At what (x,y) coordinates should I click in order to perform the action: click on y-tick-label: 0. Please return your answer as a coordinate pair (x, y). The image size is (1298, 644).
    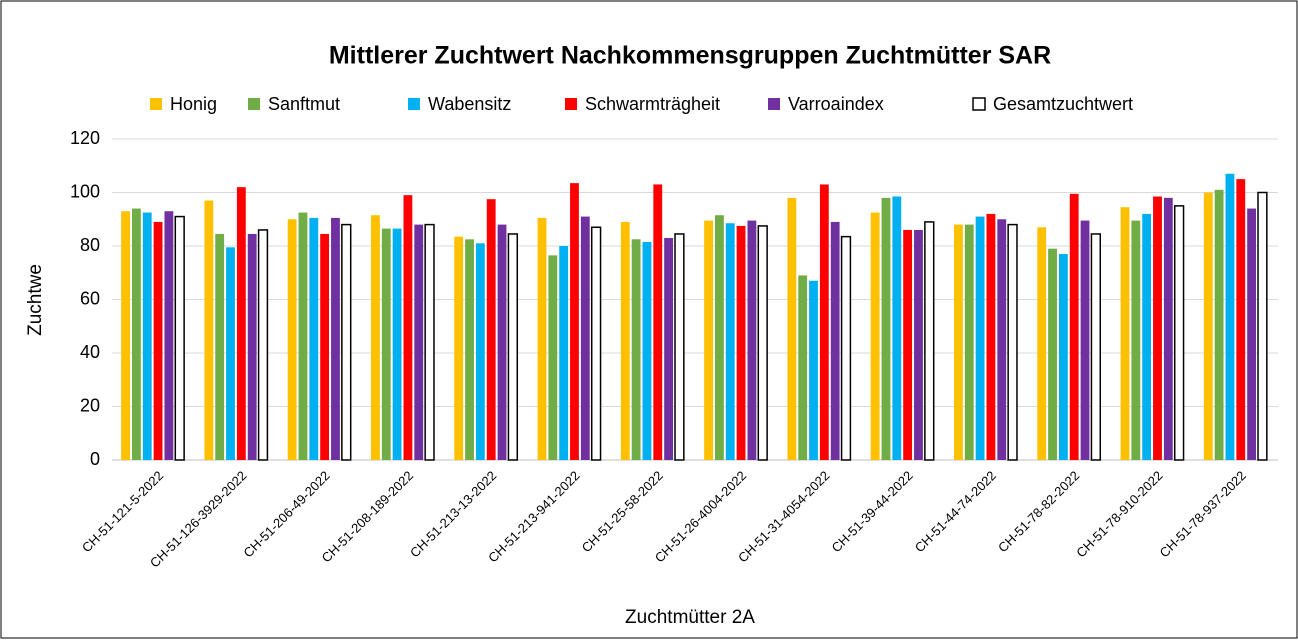
    Looking at the image, I should click on (95, 459).